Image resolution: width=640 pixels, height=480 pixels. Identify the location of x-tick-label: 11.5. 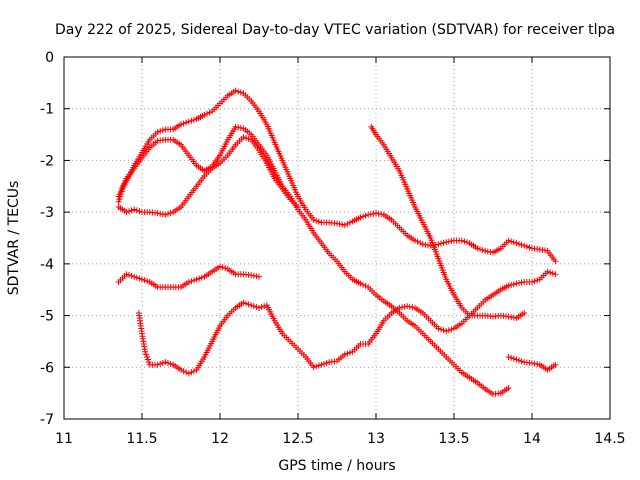
(141, 439).